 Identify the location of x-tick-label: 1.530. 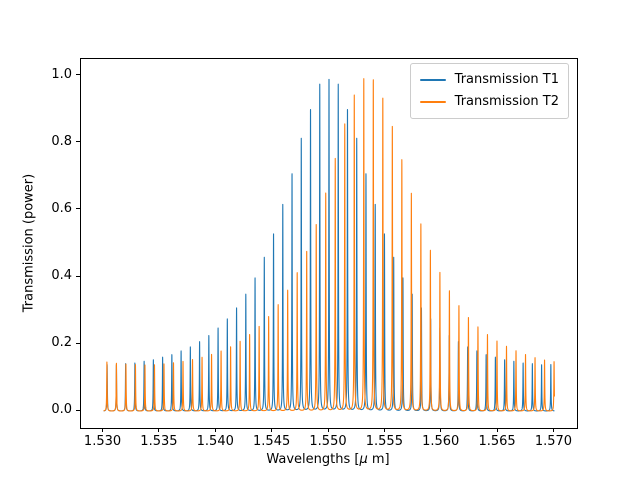
(102, 441).